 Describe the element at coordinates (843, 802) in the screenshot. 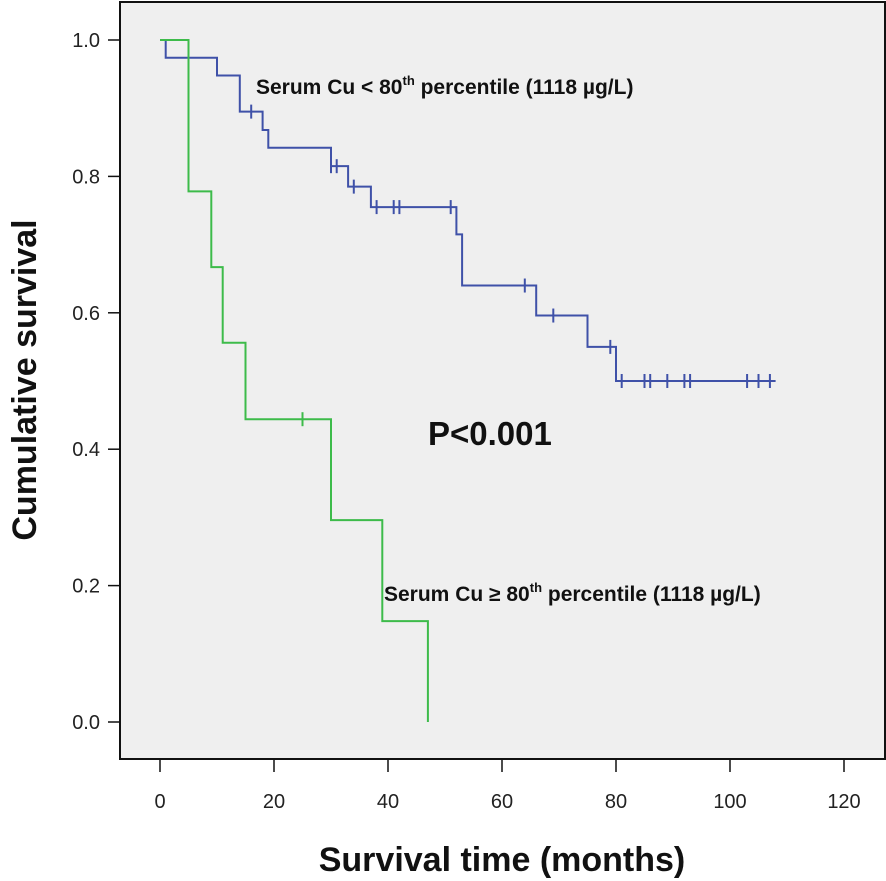

I see `x-tick-label: 120` at that location.